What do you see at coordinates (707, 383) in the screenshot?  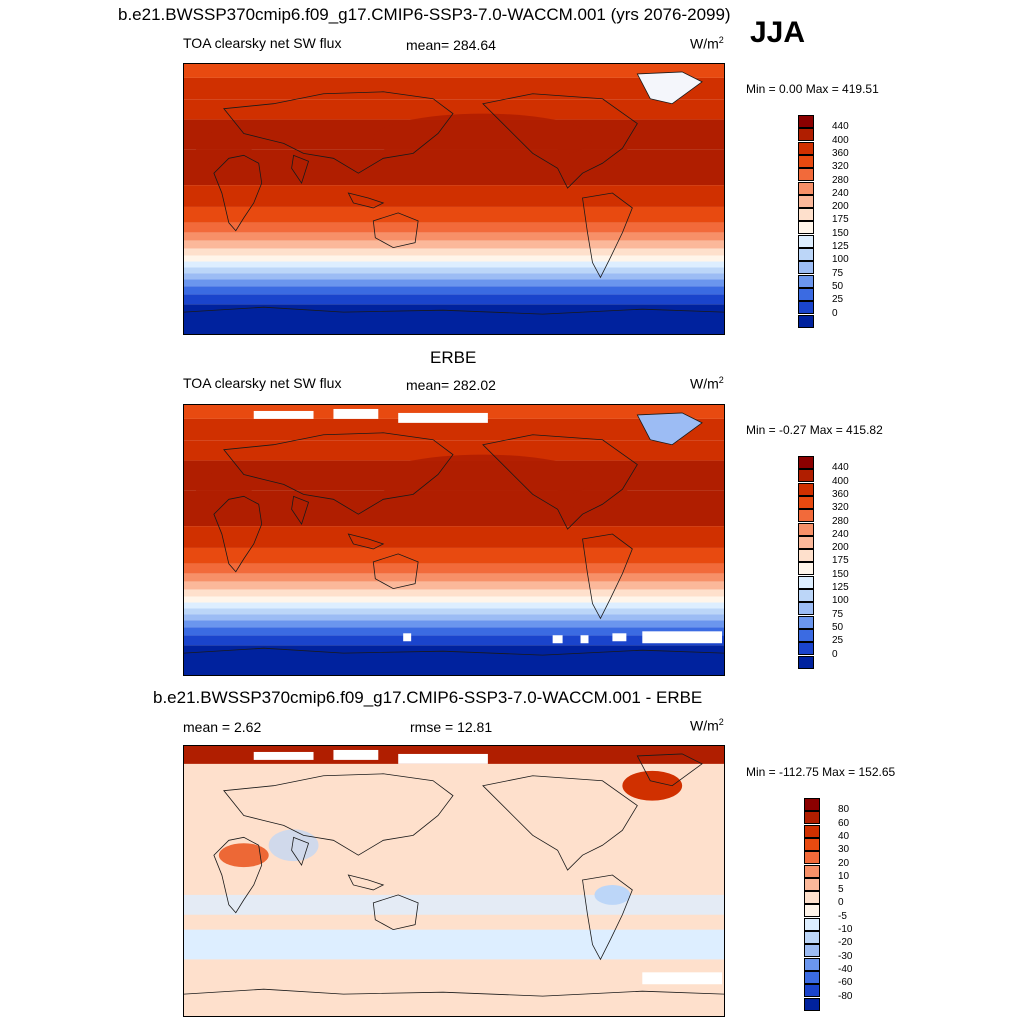 I see `panel2-units: W/m2` at bounding box center [707, 383].